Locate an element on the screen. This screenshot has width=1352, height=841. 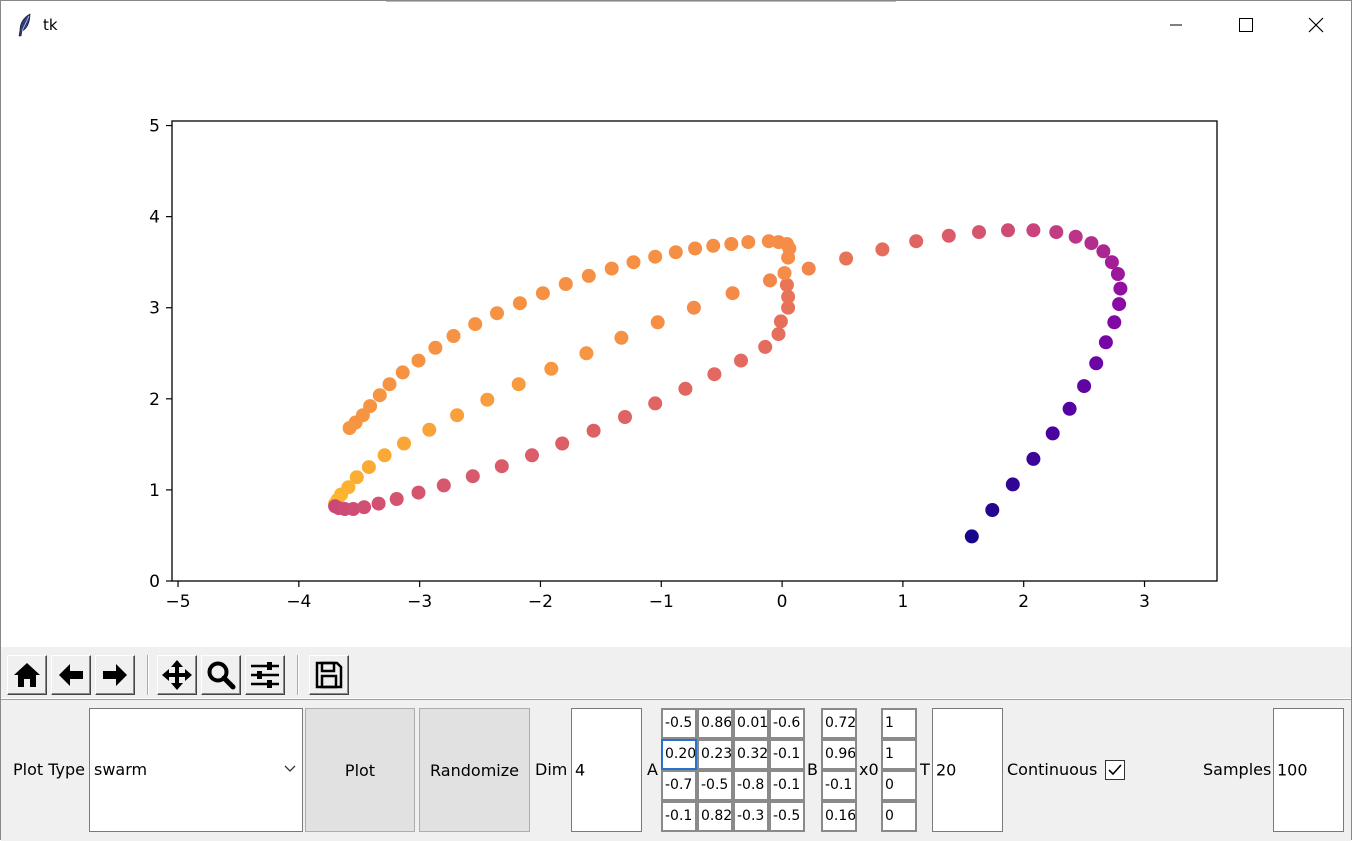
maximize-button is located at coordinates (1246, 25).